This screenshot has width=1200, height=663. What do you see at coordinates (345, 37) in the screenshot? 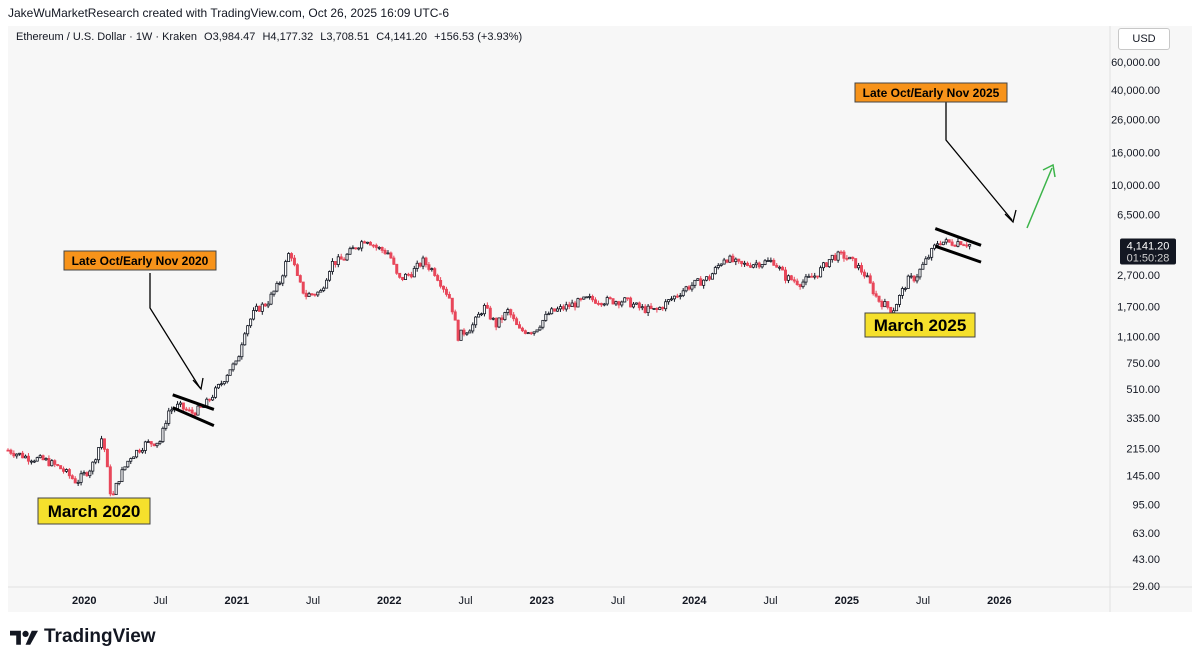
I see `ohlc-low: L3,708.51` at bounding box center [345, 37].